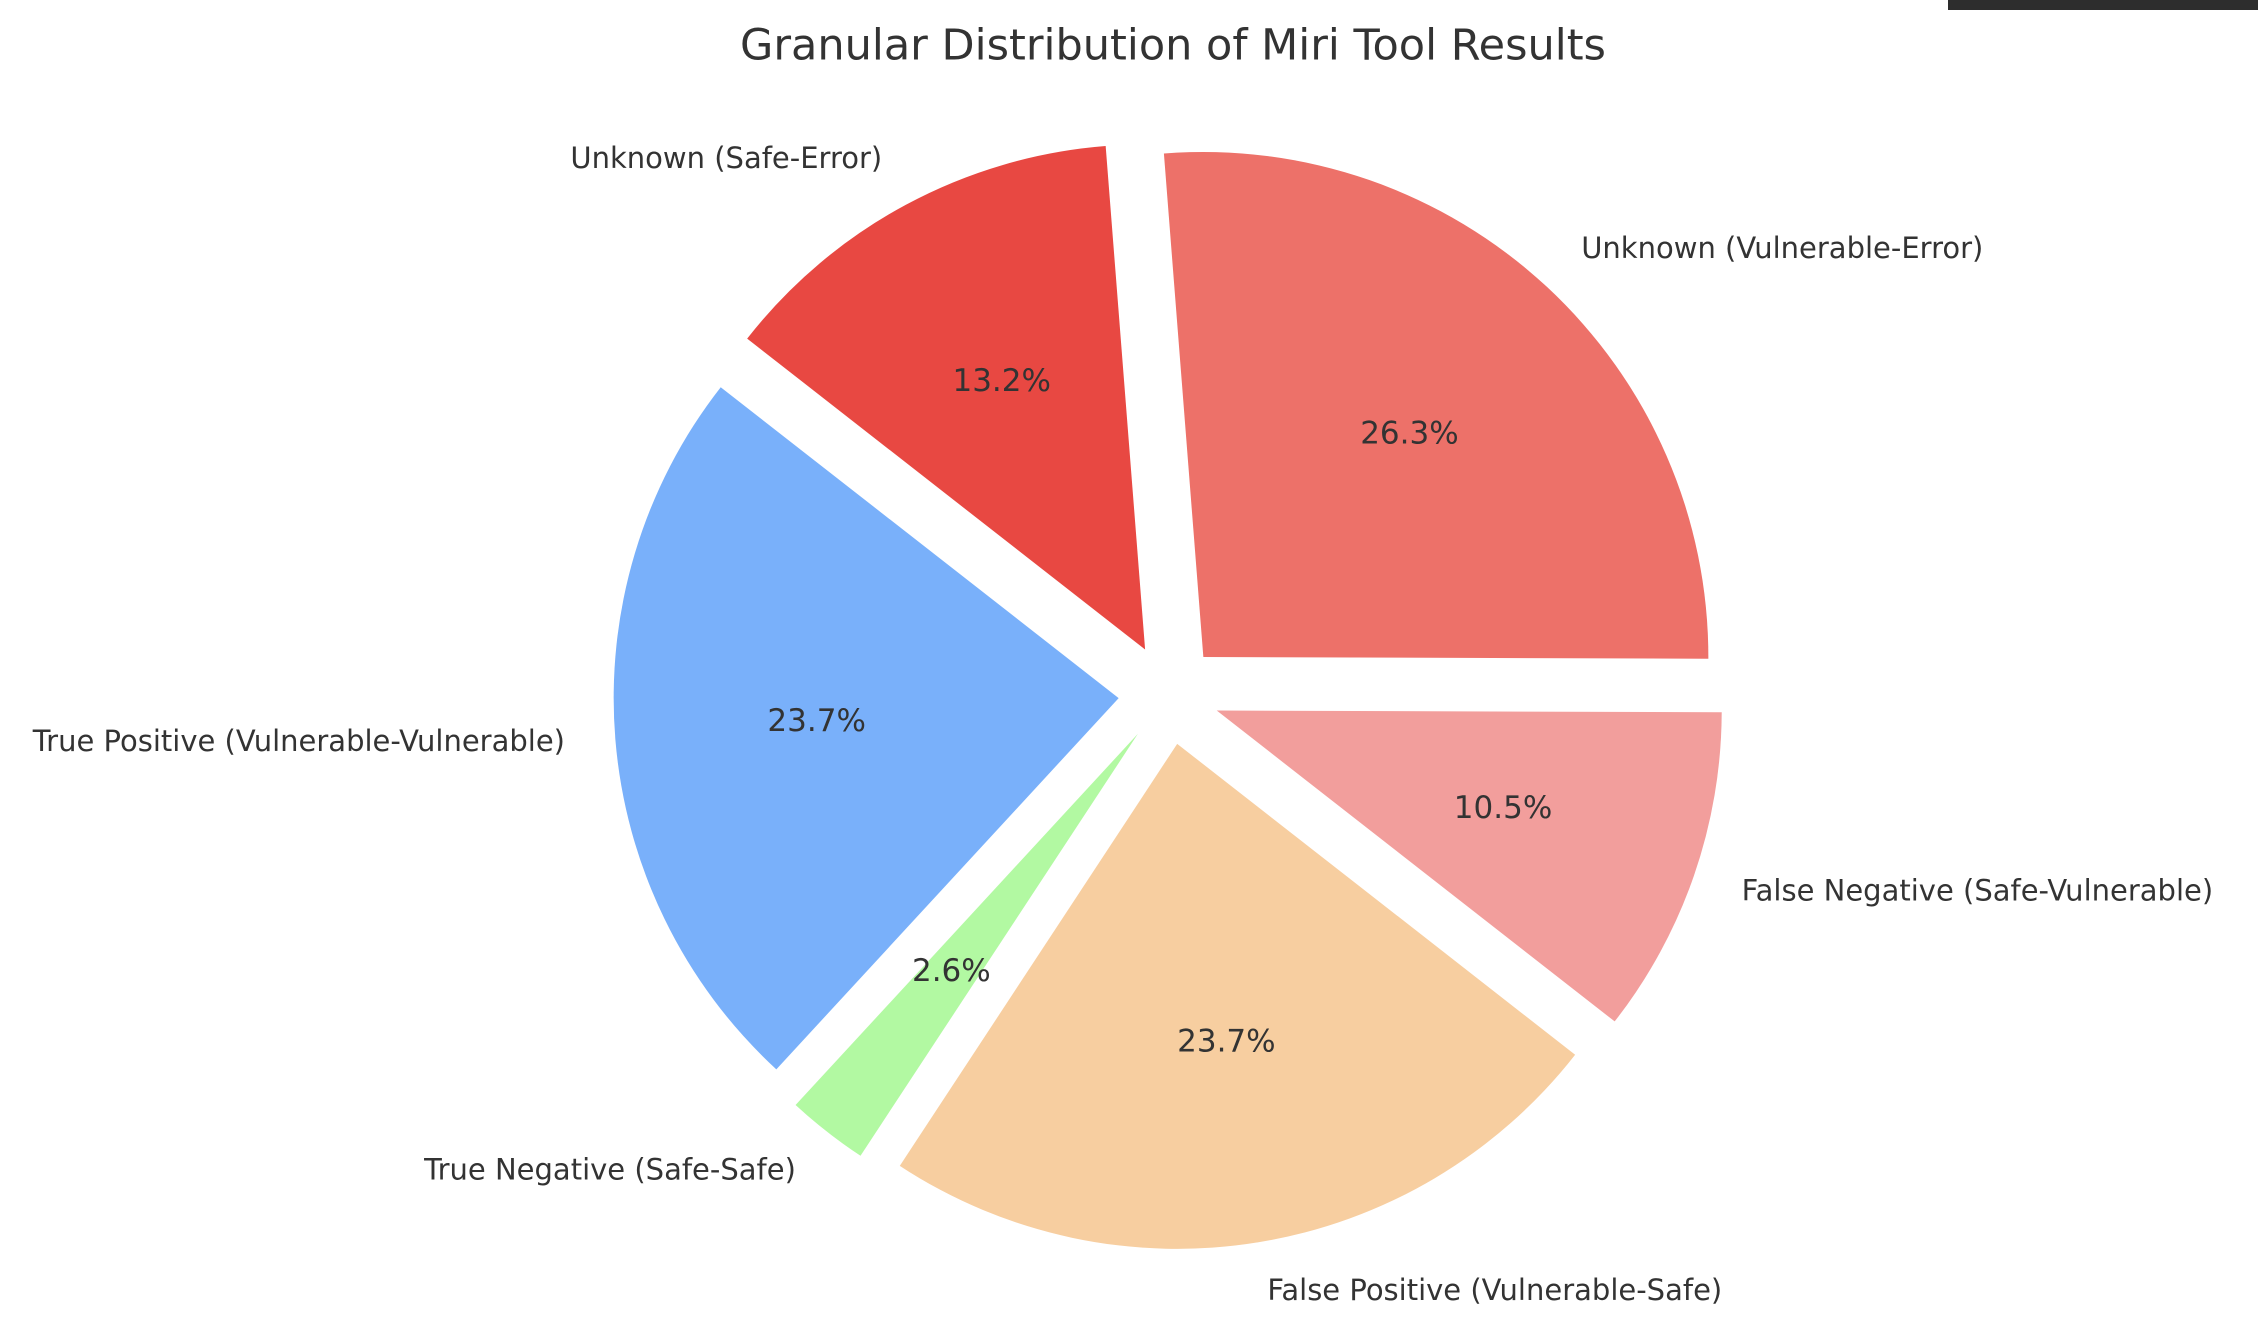 Image resolution: width=2258 pixels, height=1326 pixels. What do you see at coordinates (1001, 381) in the screenshot?
I see `value-label: 13.2%` at bounding box center [1001, 381].